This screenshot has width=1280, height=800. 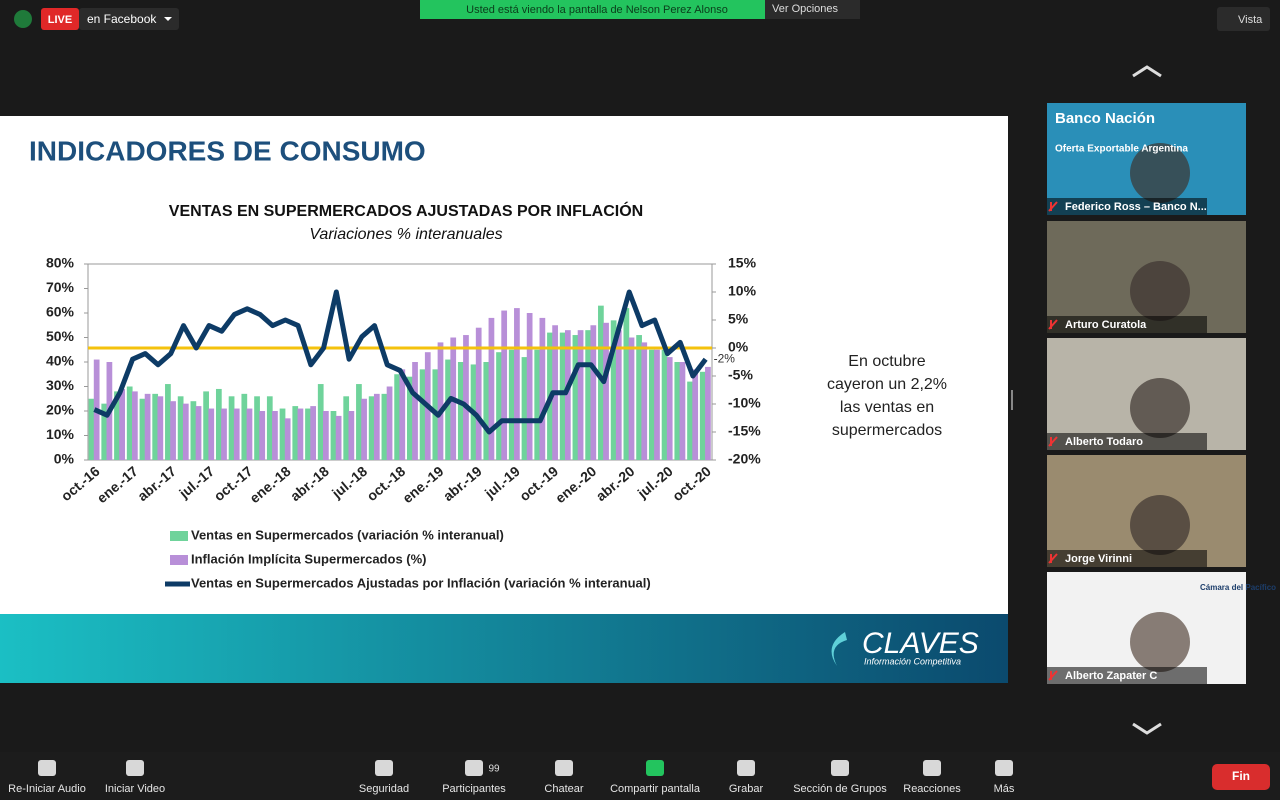 I want to click on participants-count: 99, so click(x=494, y=769).